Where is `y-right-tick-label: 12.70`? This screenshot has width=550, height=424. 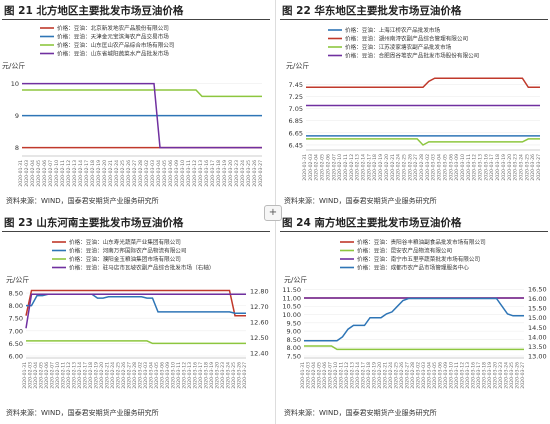
y-right-tick-label: 12.70 is located at coordinates (259, 307).